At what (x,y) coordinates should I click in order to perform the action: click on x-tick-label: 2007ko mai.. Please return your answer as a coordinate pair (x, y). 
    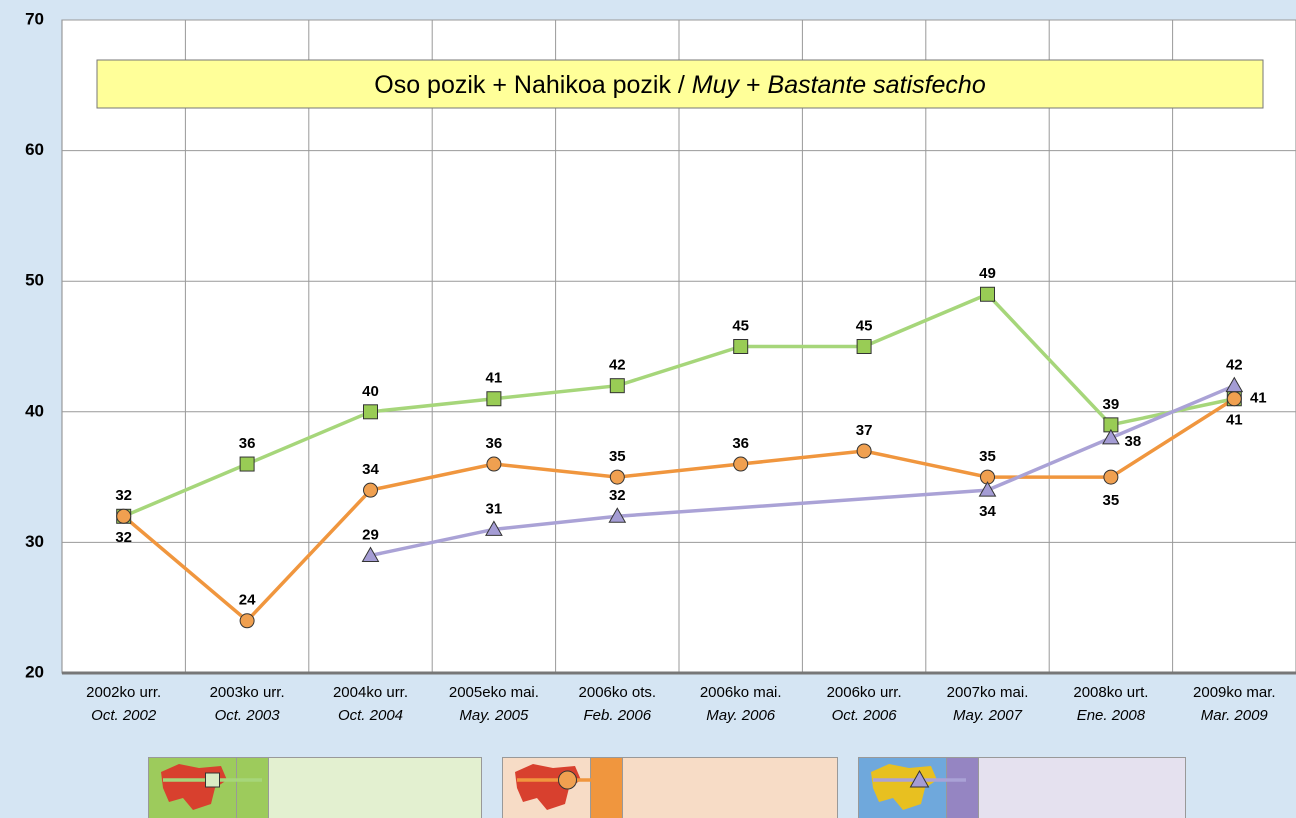
    Looking at the image, I should click on (988, 692).